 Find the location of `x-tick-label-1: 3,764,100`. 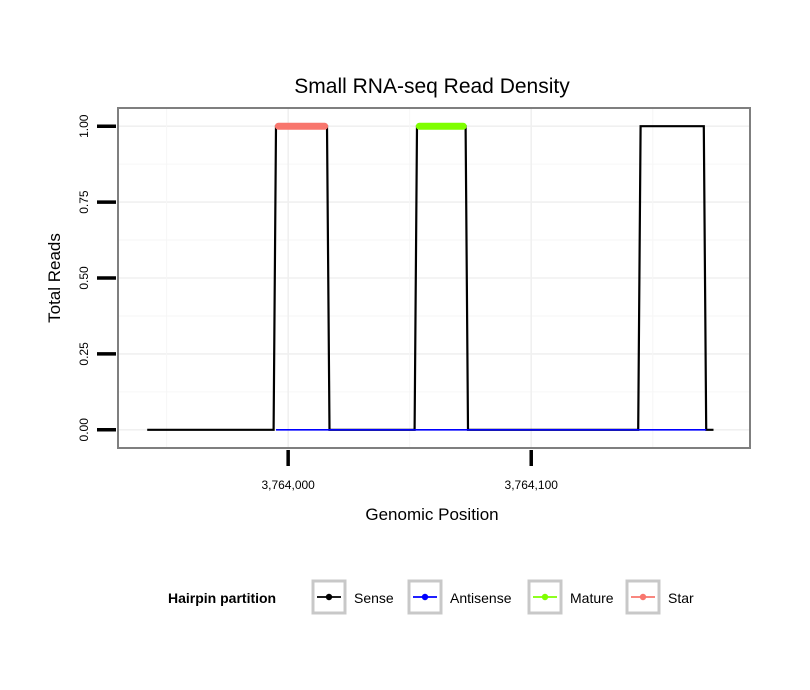

x-tick-label-1: 3,764,100 is located at coordinates (532, 485).